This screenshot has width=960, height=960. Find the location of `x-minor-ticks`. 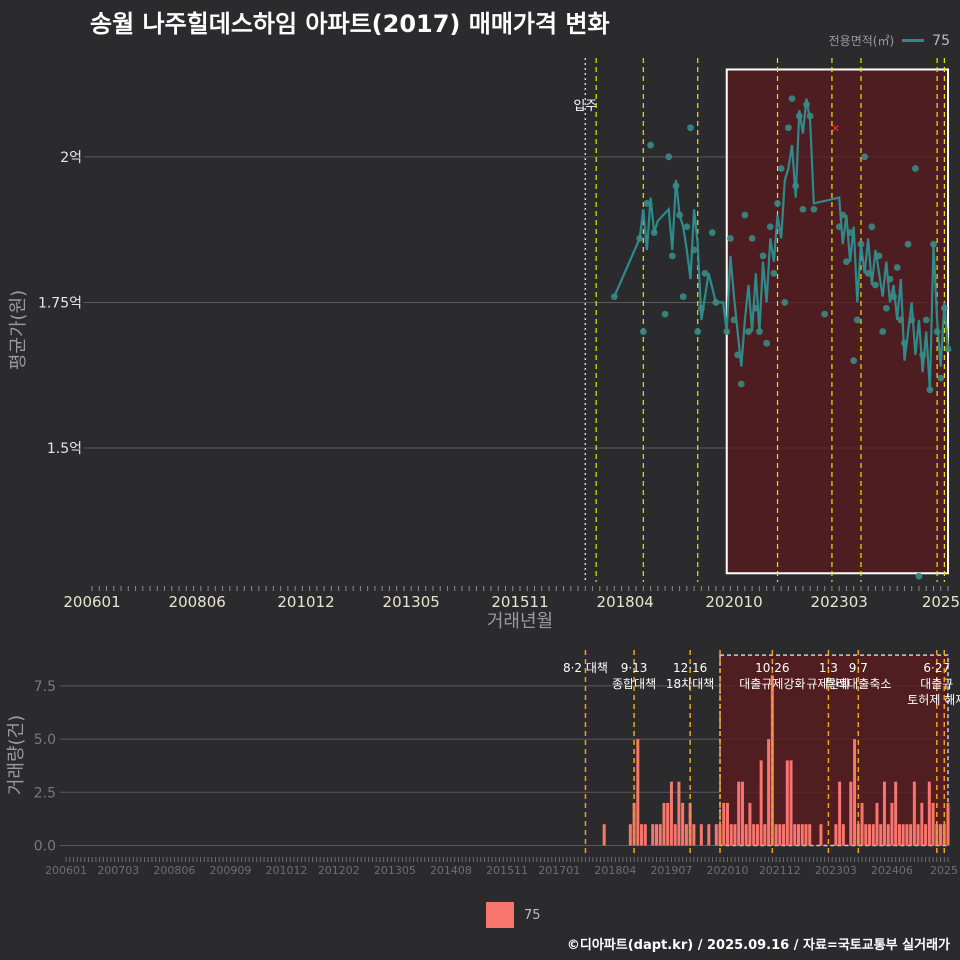

x-minor-ticks is located at coordinates (520, 588).